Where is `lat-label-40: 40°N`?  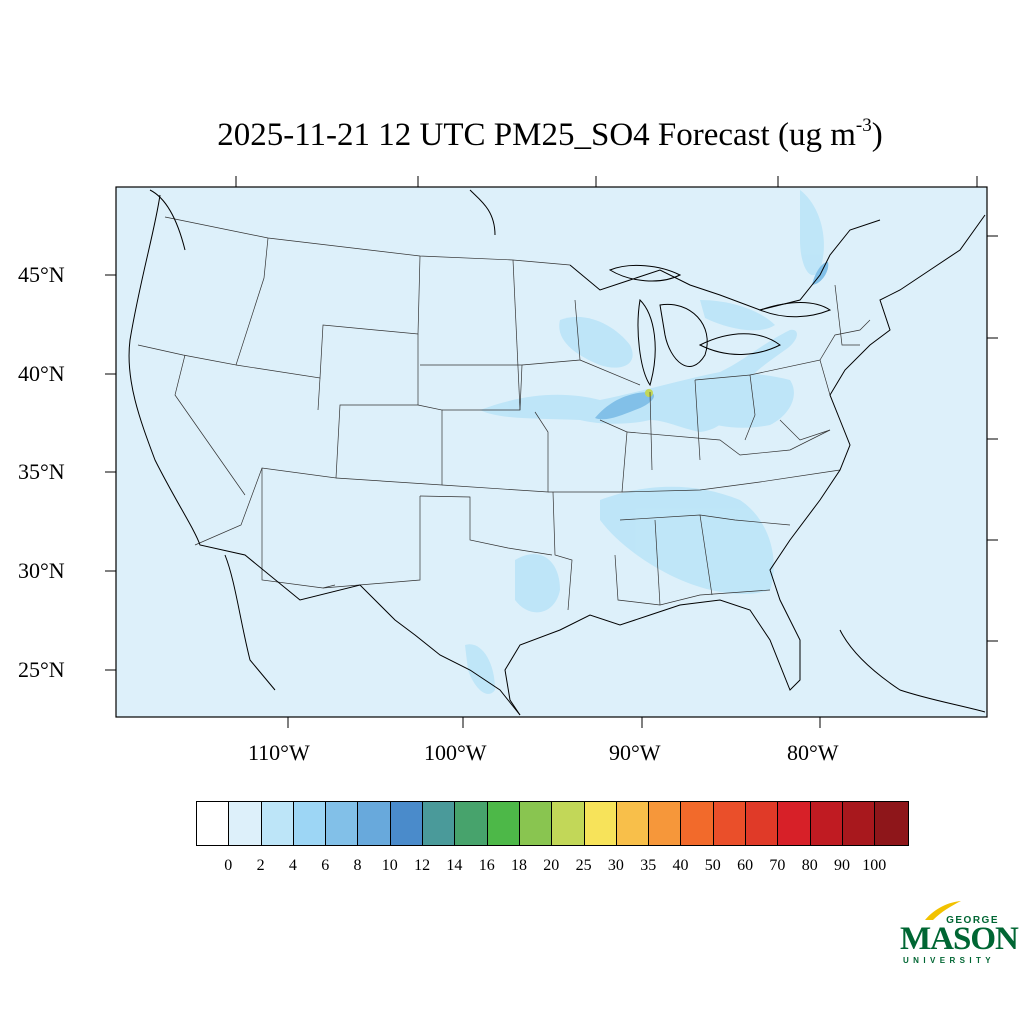 lat-label-40: 40°N is located at coordinates (41, 373).